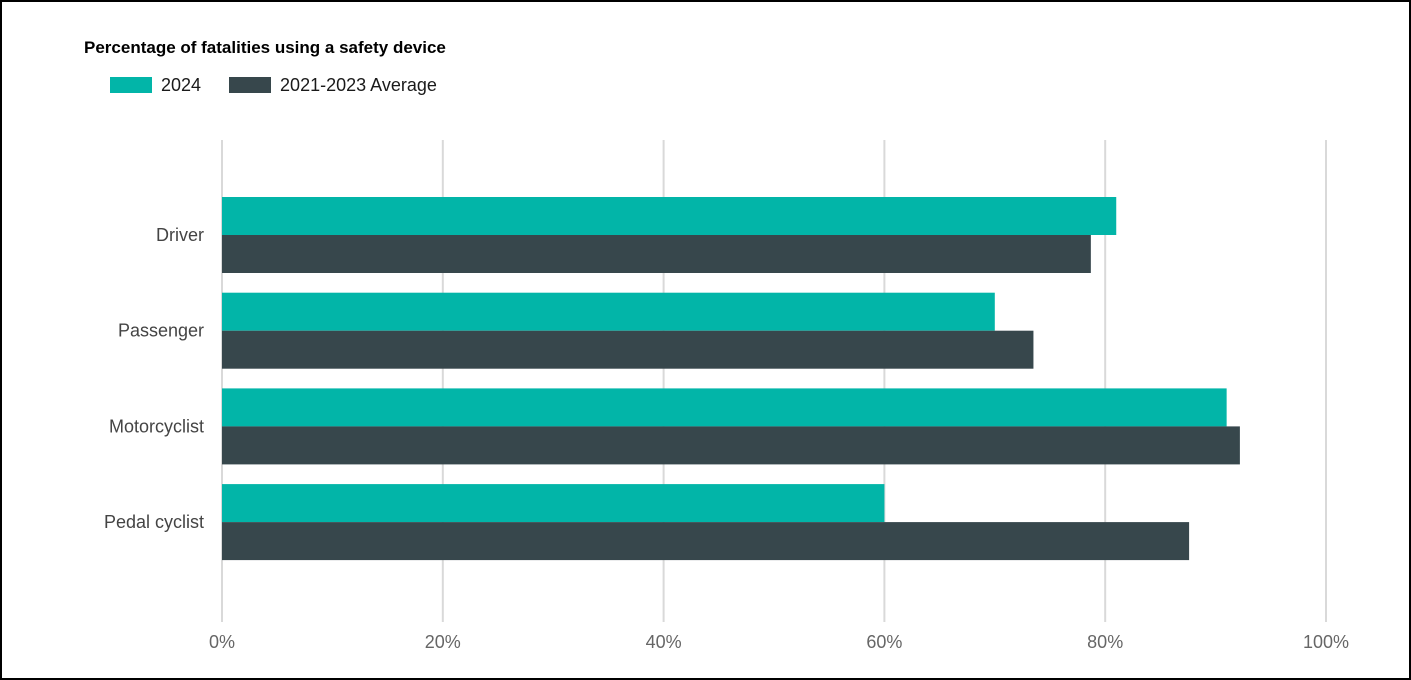  Describe the element at coordinates (358, 84) in the screenshot. I see `legend-label-average: 2021-2023 Average` at that location.